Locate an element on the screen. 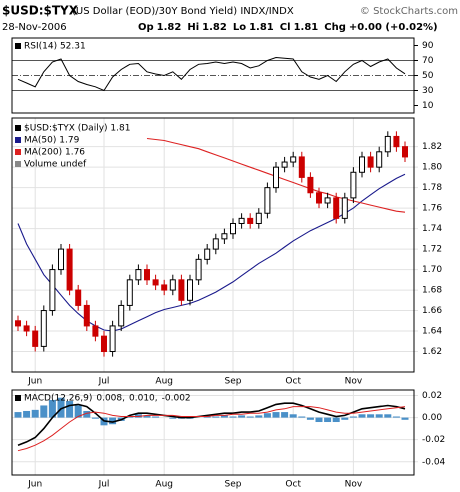 This screenshot has height=492, width=460. quote-value: 1.82 is located at coordinates (169, 27).